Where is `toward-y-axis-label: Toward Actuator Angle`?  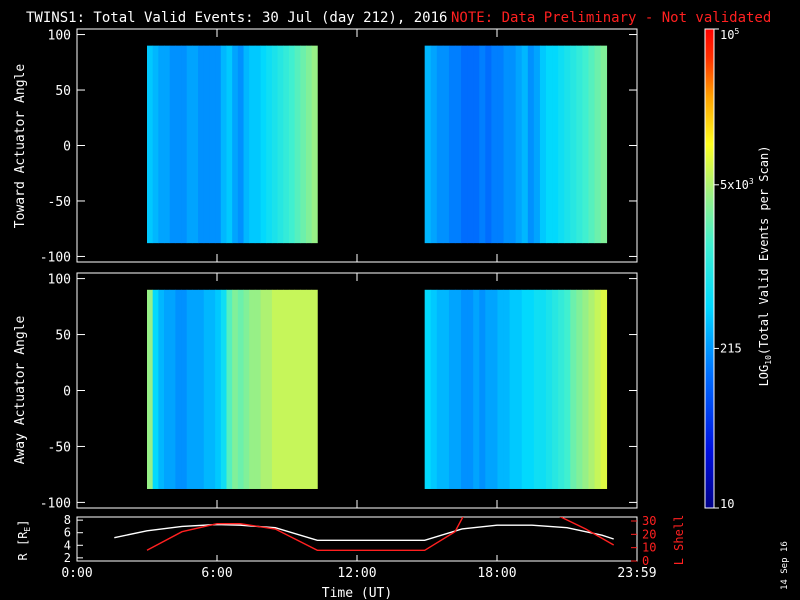
toward-y-axis-label: Toward Actuator Angle is located at coordinates (20, 146).